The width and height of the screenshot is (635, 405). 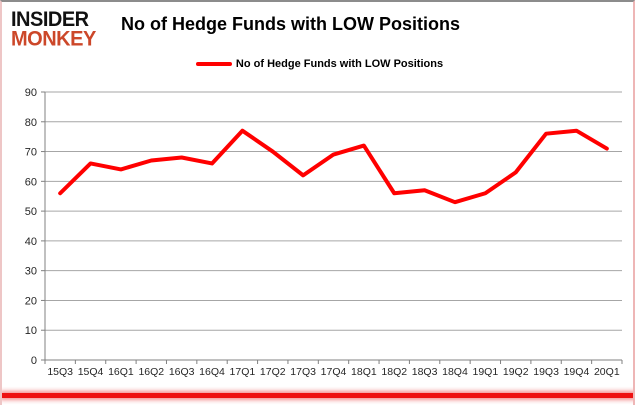 What do you see at coordinates (121, 372) in the screenshot?
I see `x-tick-label: 16Q1` at bounding box center [121, 372].